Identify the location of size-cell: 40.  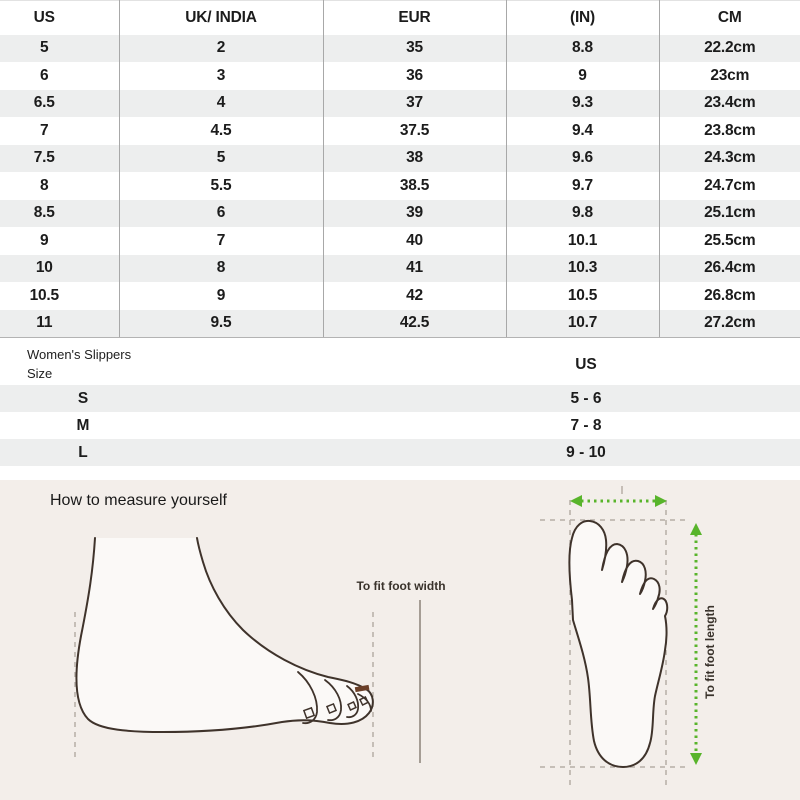
(414, 241).